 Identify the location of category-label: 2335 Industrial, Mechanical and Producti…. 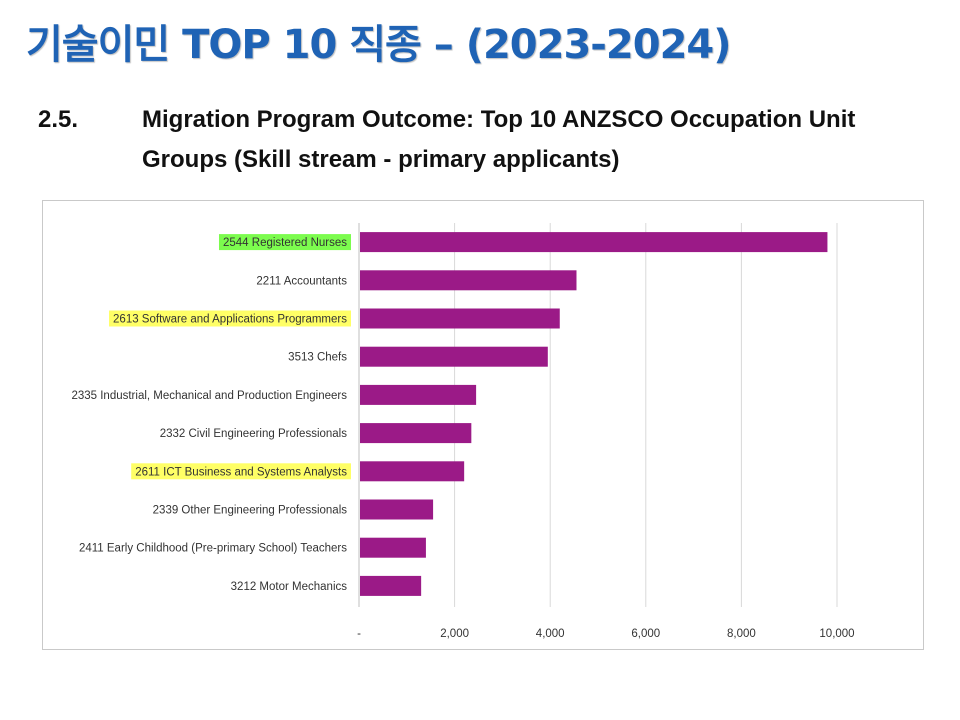
(209, 396).